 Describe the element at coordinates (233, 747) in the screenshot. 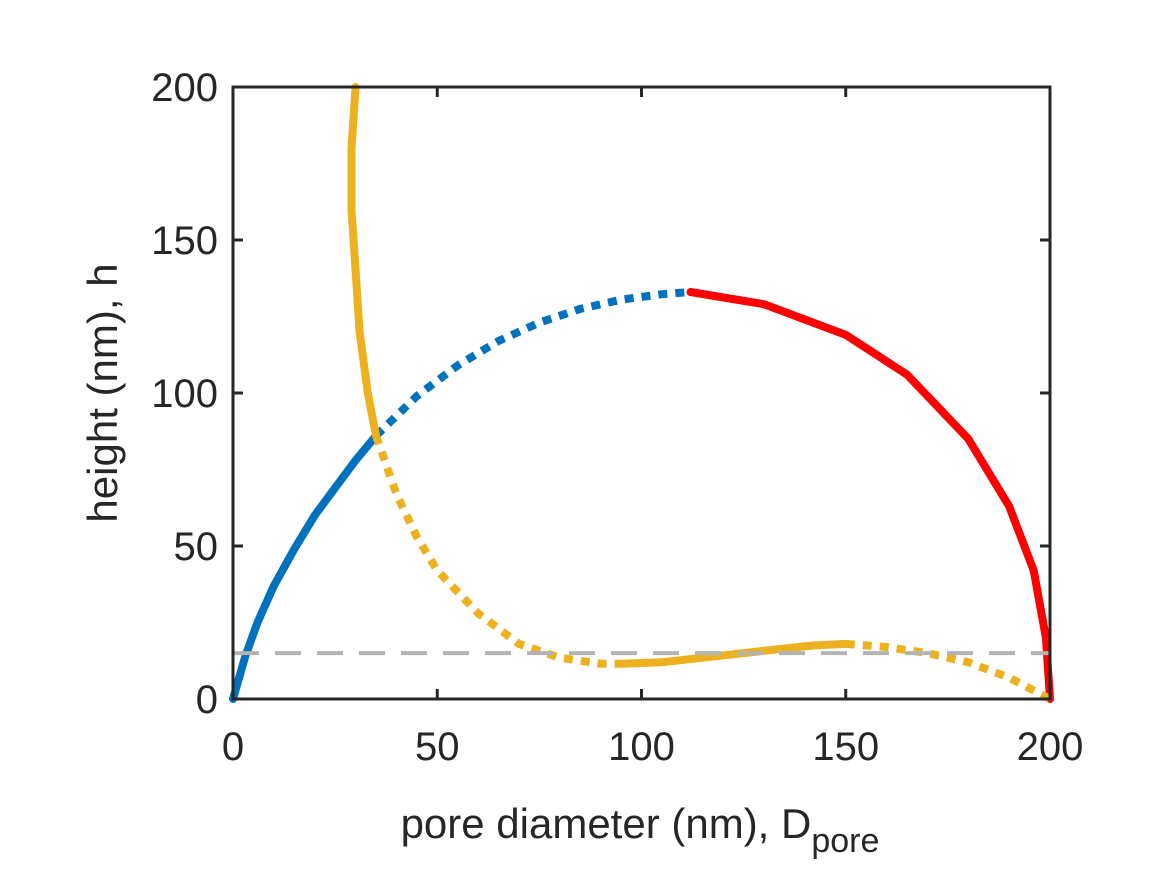

I see `x-tick-label: 0` at that location.